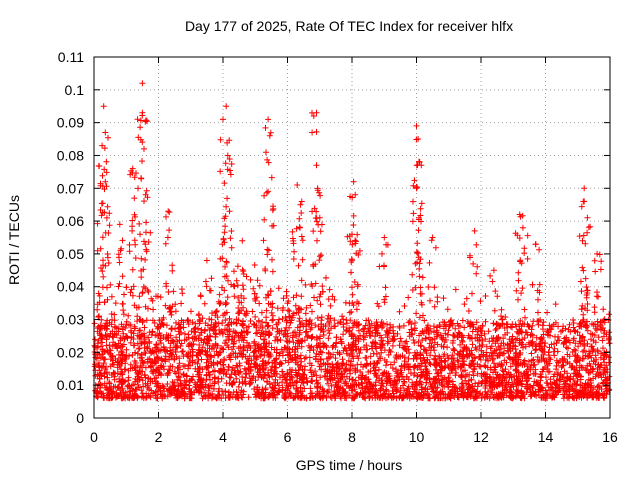  I want to click on y-tick-label: 0.05, so click(70, 254).